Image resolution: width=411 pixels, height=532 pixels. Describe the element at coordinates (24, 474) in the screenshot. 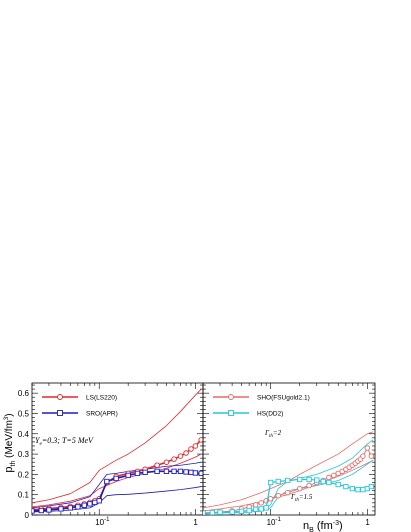

I see `y-tick-label: 0.2` at that location.